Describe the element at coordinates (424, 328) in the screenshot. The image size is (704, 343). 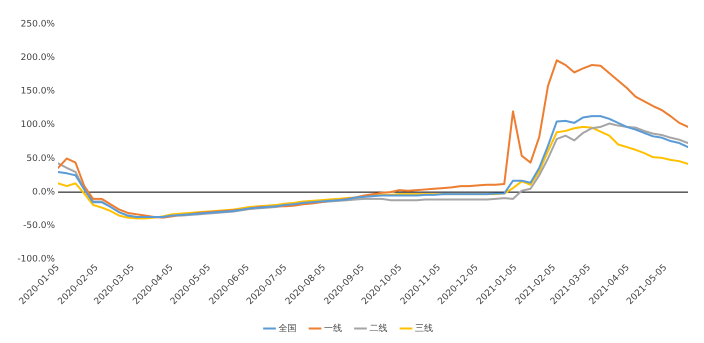
I see `legend-label: 三线` at that location.